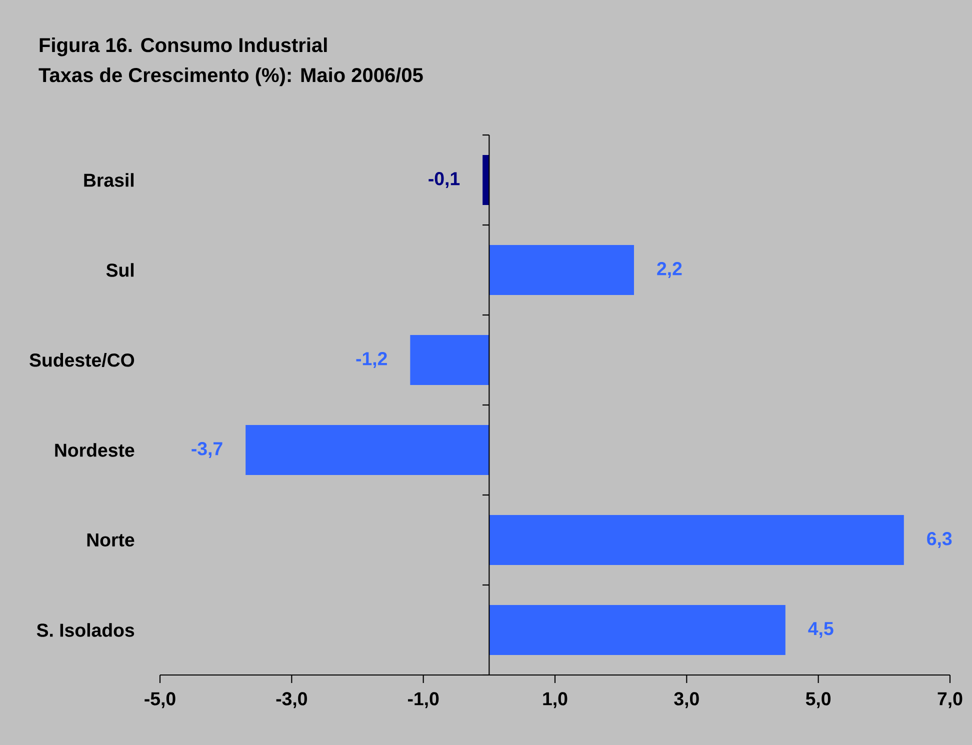 This screenshot has width=972, height=745. I want to click on x-tick-label: 7,0, so click(950, 700).